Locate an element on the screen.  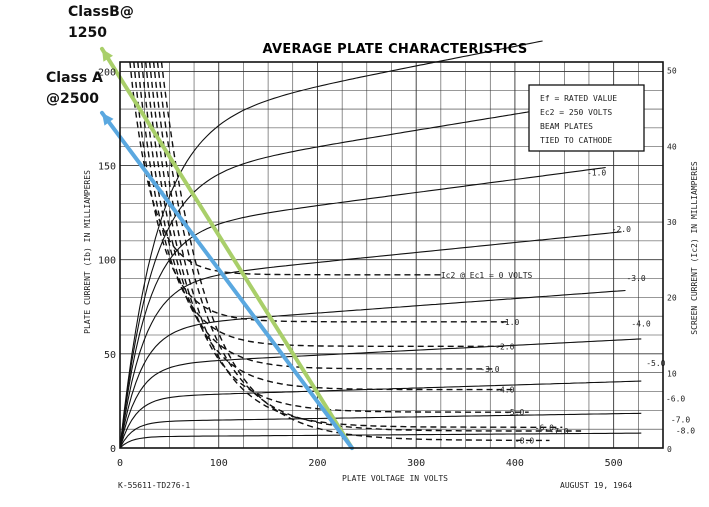
screen-curve-label: -5.0 is located at coordinates (514, 412).